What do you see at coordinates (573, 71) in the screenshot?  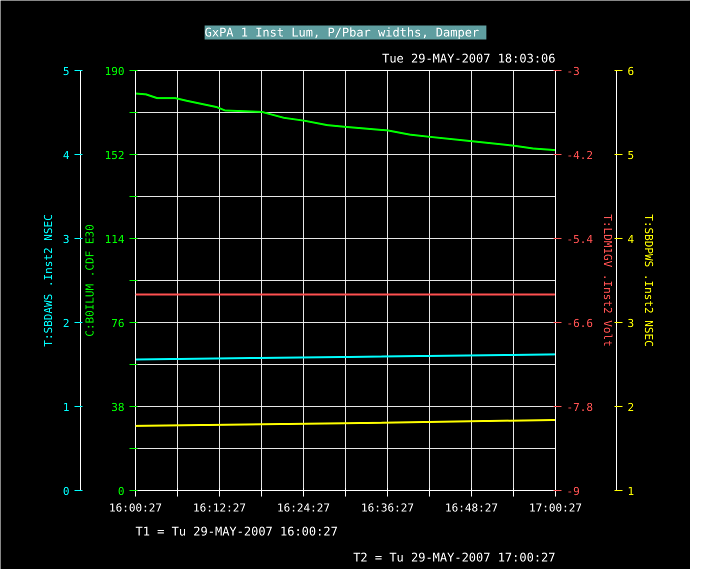 I see `y-tick-label: -3` at bounding box center [573, 71].